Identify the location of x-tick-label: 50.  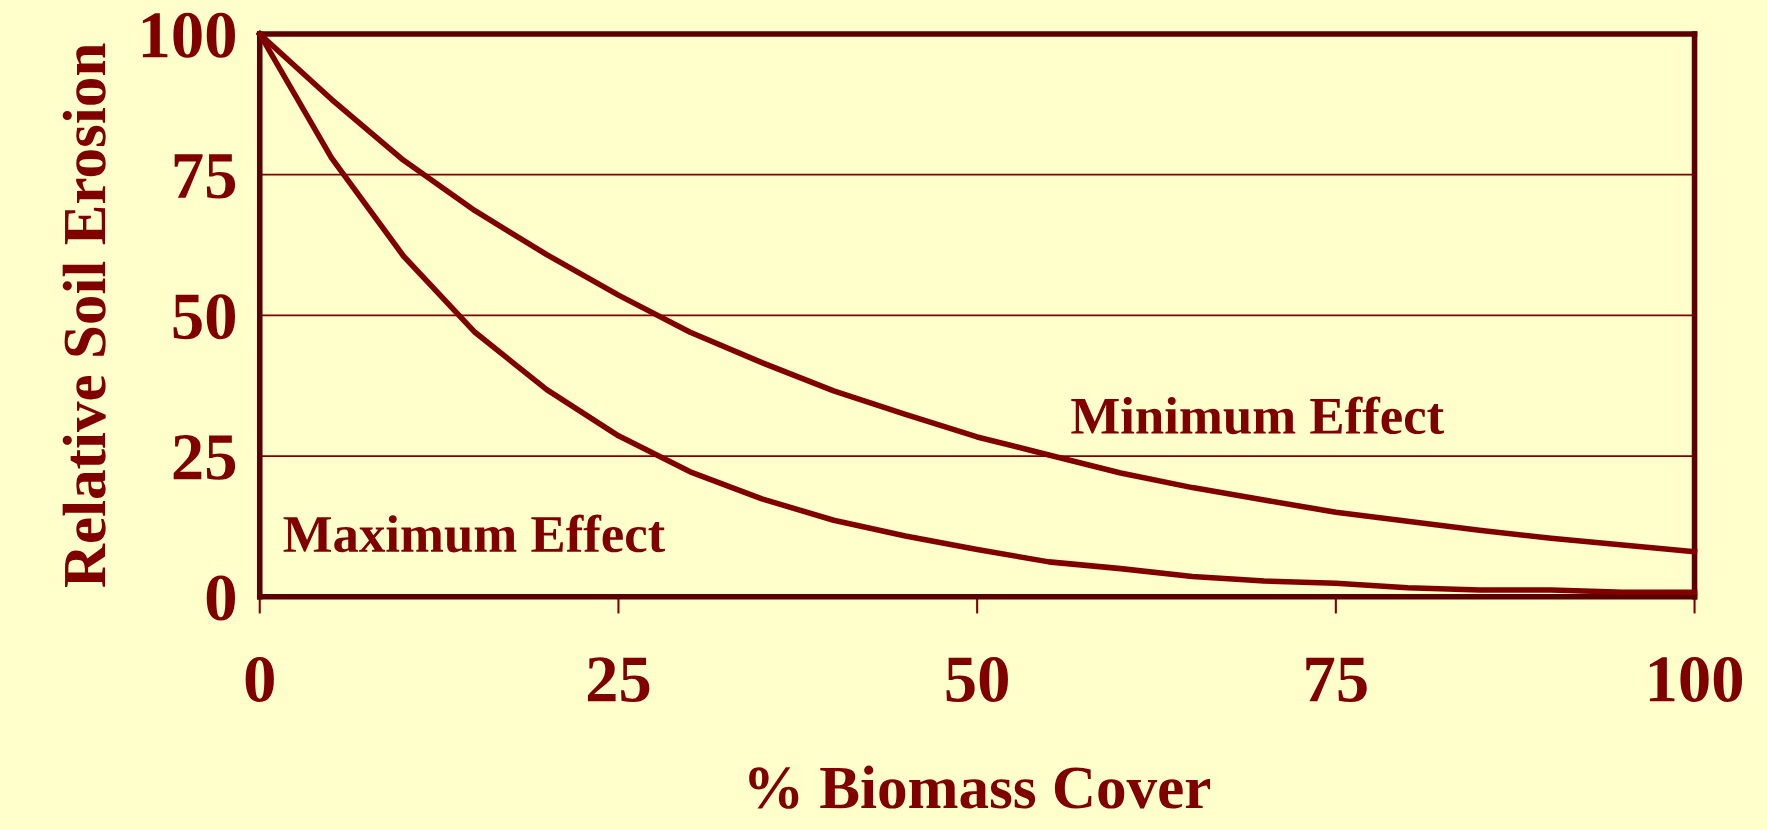
(977, 680).